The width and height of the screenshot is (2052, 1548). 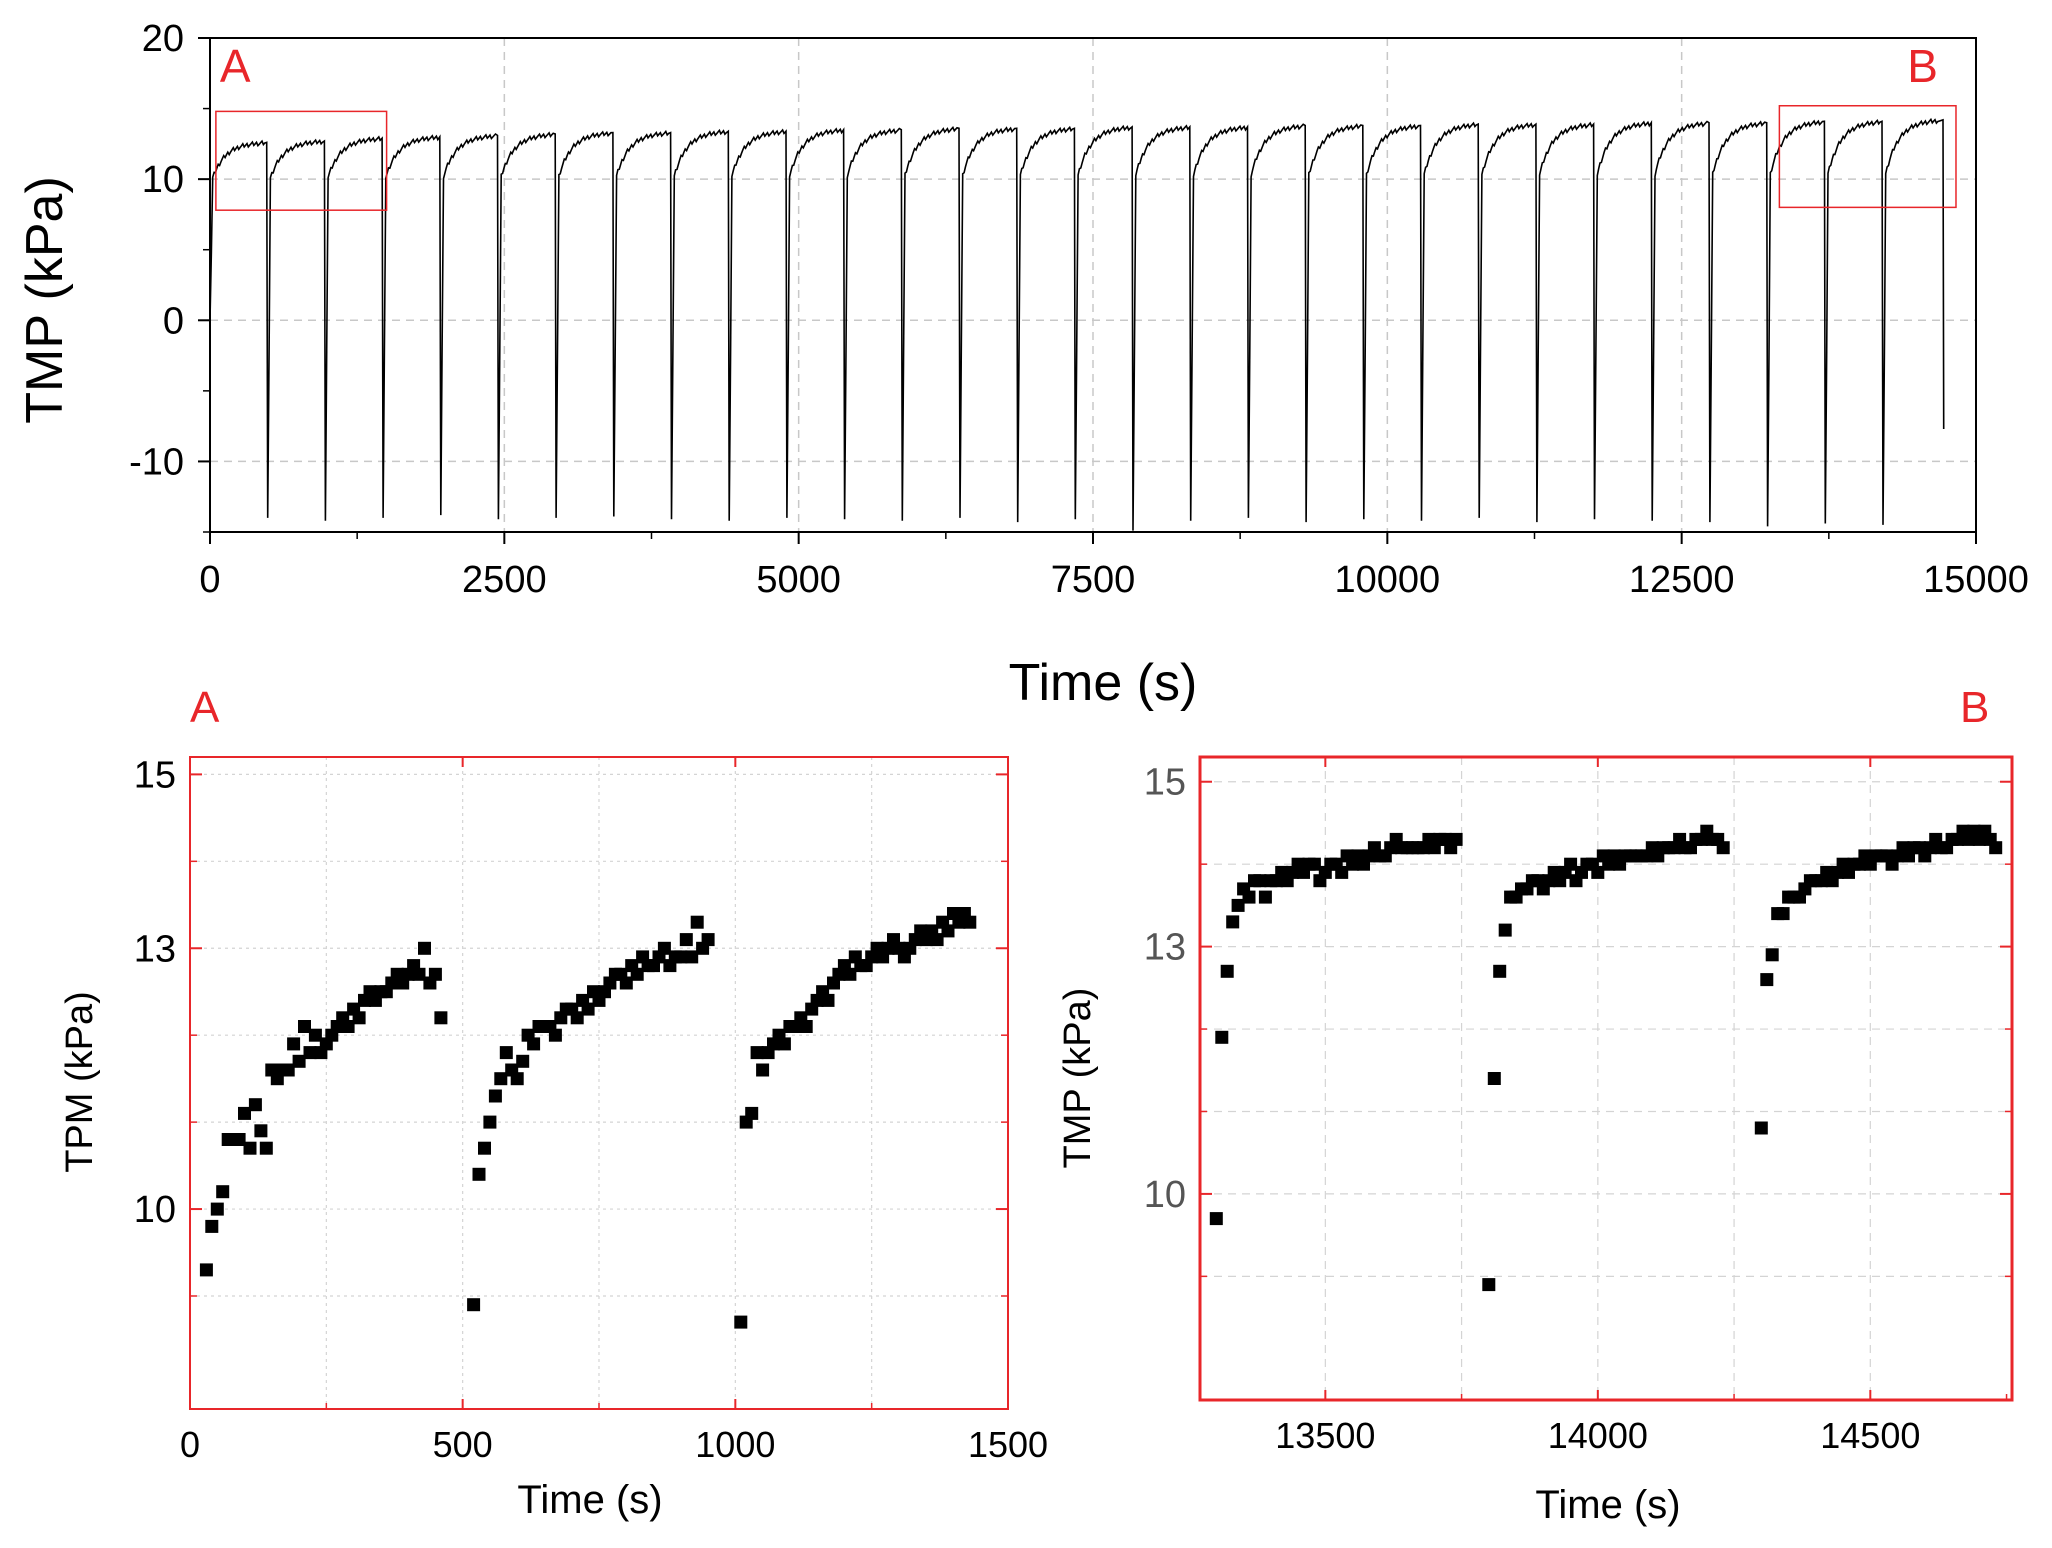 What do you see at coordinates (190, 1444) in the screenshot?
I see `x-tick-label: 0` at bounding box center [190, 1444].